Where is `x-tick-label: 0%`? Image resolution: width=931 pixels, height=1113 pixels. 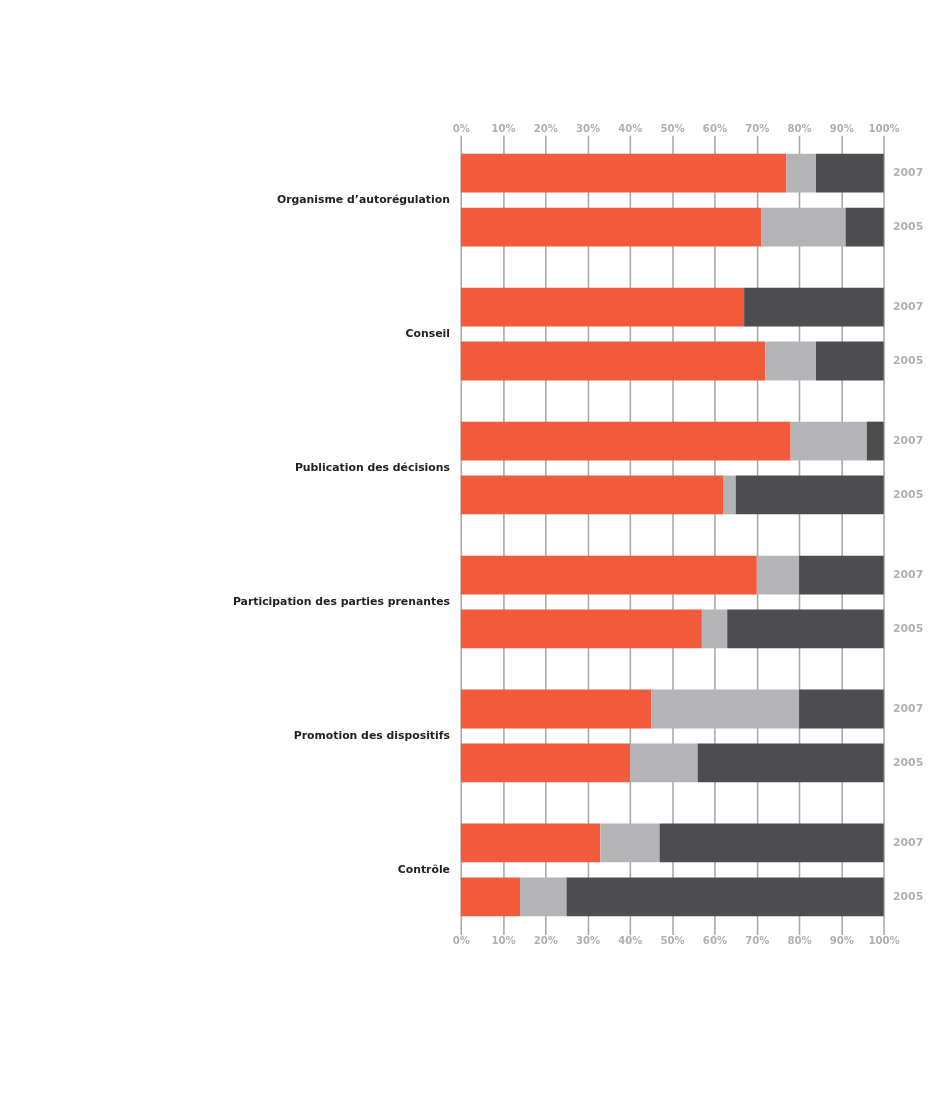
x-tick-label: 0% is located at coordinates (461, 941).